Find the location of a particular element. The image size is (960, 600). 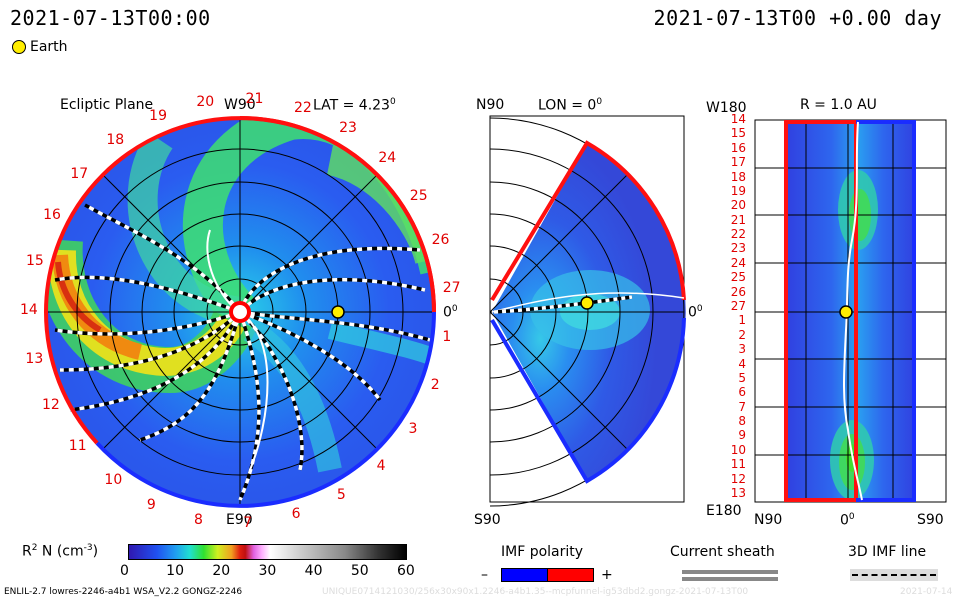

radial-row-label-9: 9 is located at coordinates (742, 435).